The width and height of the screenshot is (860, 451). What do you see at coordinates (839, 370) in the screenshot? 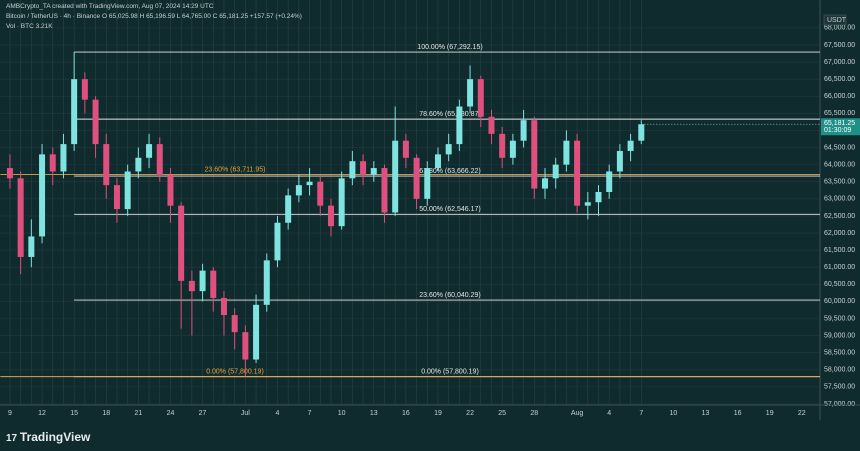
I see `y-tick-label: 58,000.00` at bounding box center [839, 370].